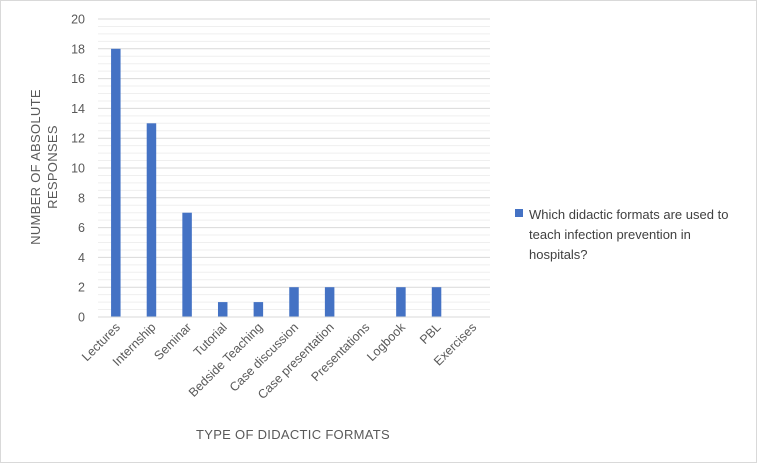  Describe the element at coordinates (386, 342) in the screenshot. I see `x-tick-label: Logbook` at that location.